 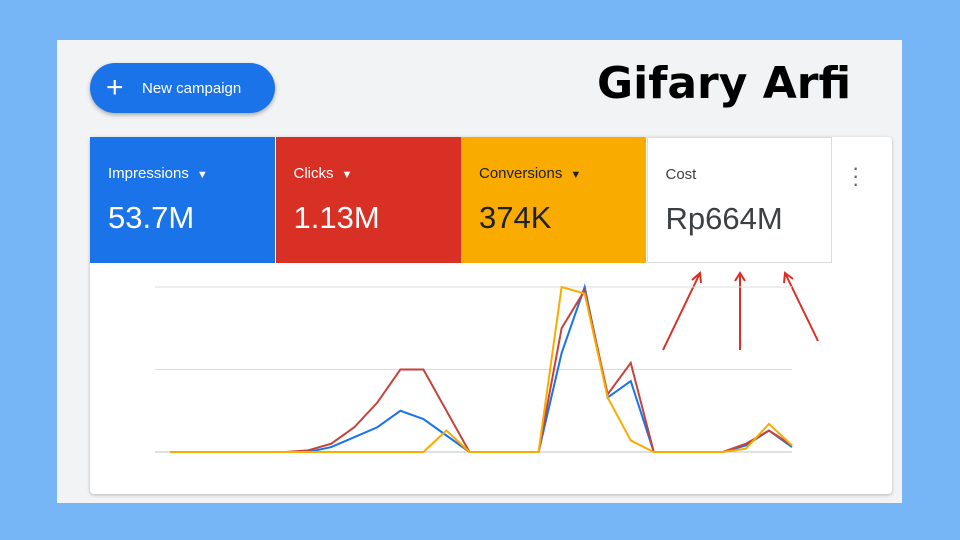 What do you see at coordinates (377, 173) in the screenshot?
I see `metric-label-row: Clicks ▼` at bounding box center [377, 173].